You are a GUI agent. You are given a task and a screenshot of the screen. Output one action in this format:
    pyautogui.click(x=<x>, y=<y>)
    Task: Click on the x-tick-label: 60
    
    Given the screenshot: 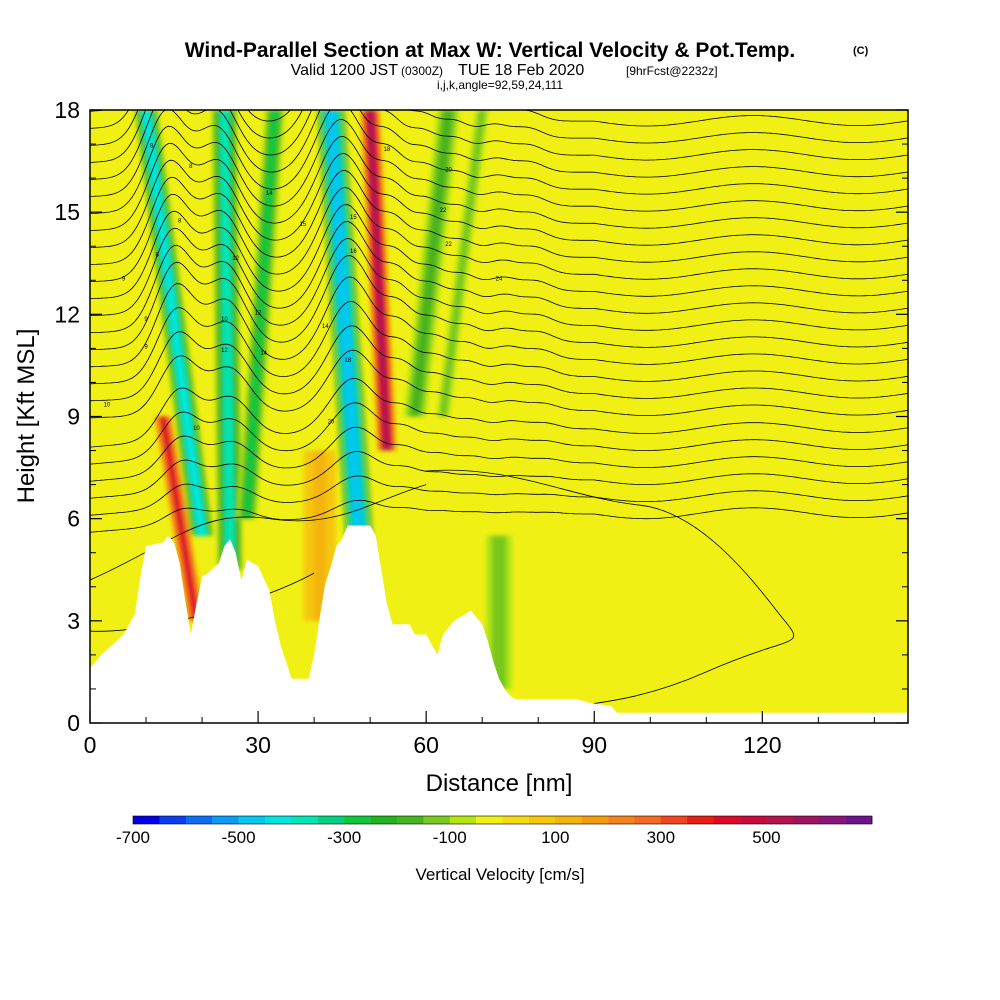 What is the action you would take?
    pyautogui.click(x=426, y=745)
    